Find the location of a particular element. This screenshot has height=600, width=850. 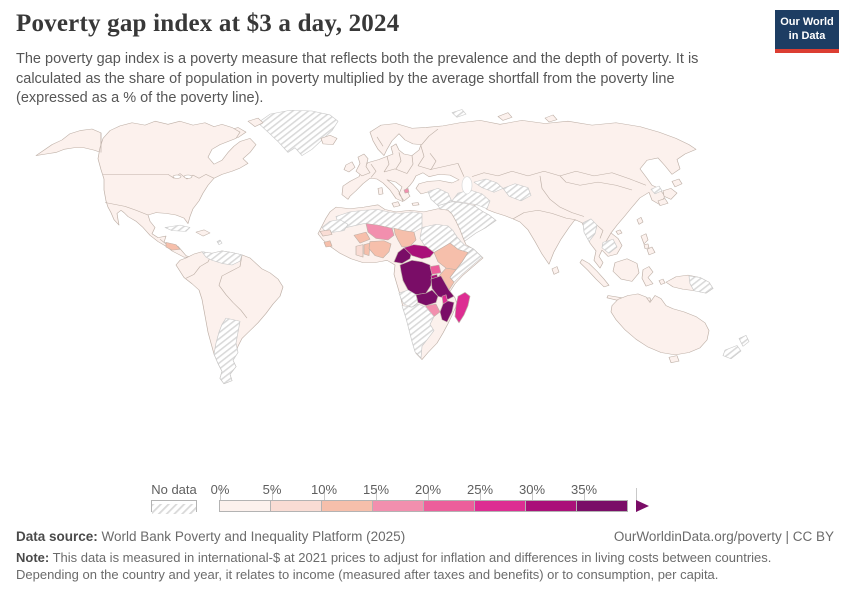

country-uganda is located at coordinates (435, 269).